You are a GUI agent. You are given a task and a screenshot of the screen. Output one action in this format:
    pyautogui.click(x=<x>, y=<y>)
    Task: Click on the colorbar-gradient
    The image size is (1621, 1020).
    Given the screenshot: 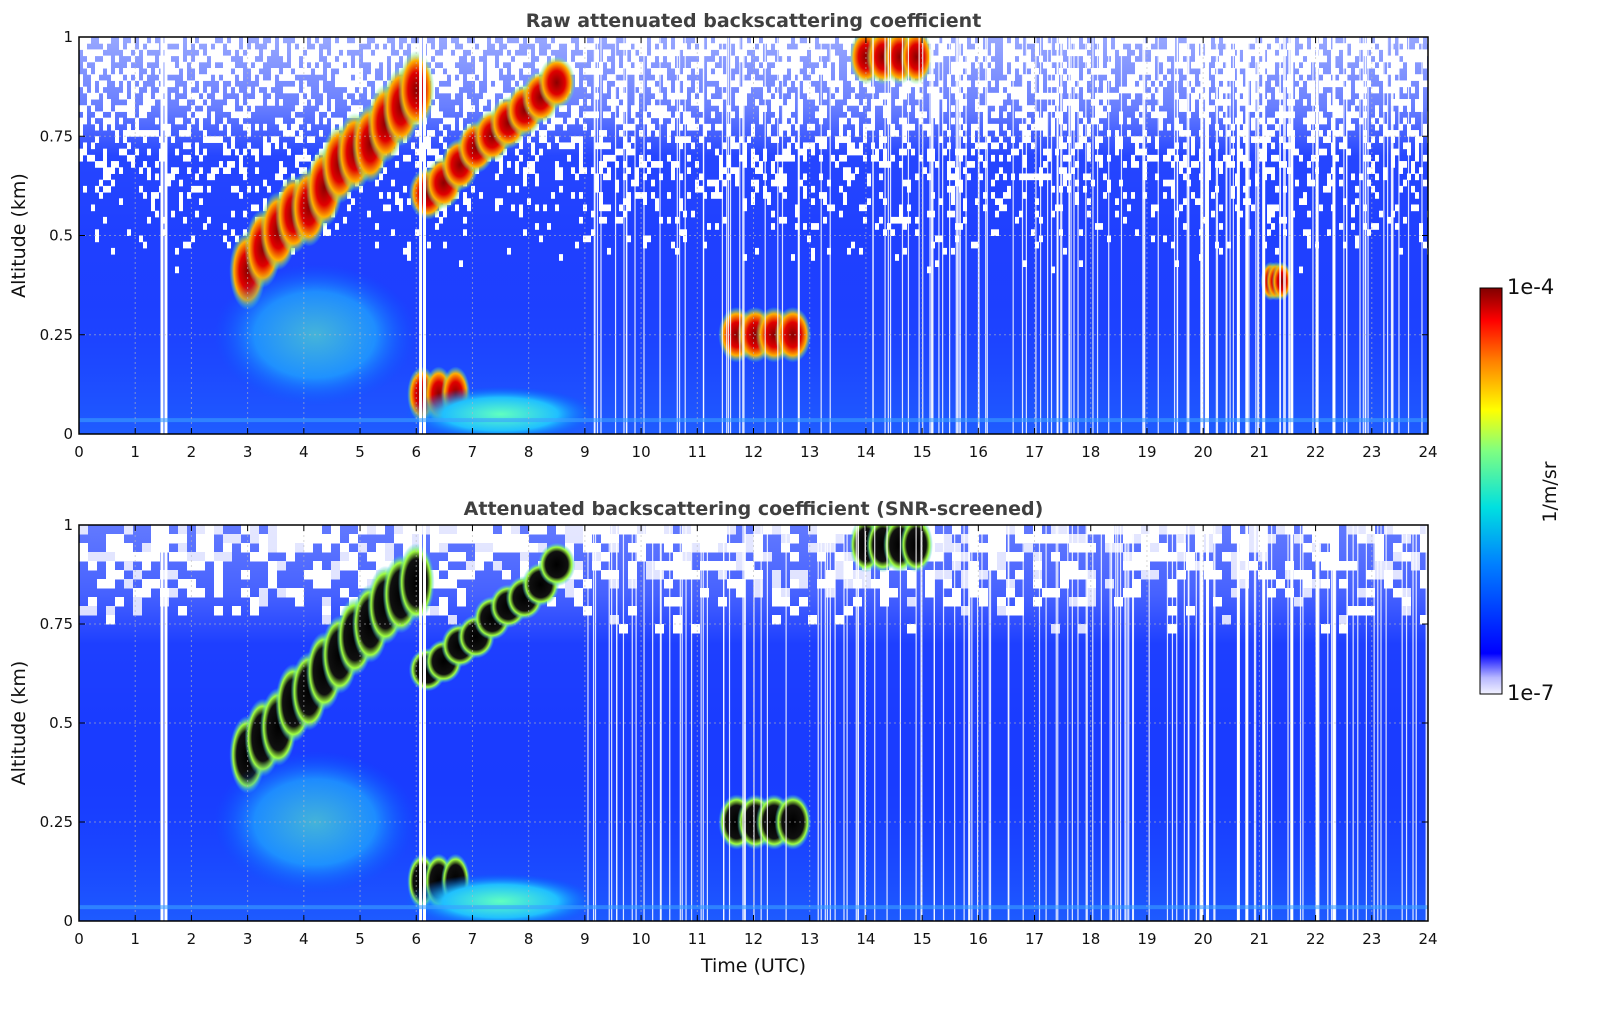 What is the action you would take?
    pyautogui.click(x=1491, y=491)
    